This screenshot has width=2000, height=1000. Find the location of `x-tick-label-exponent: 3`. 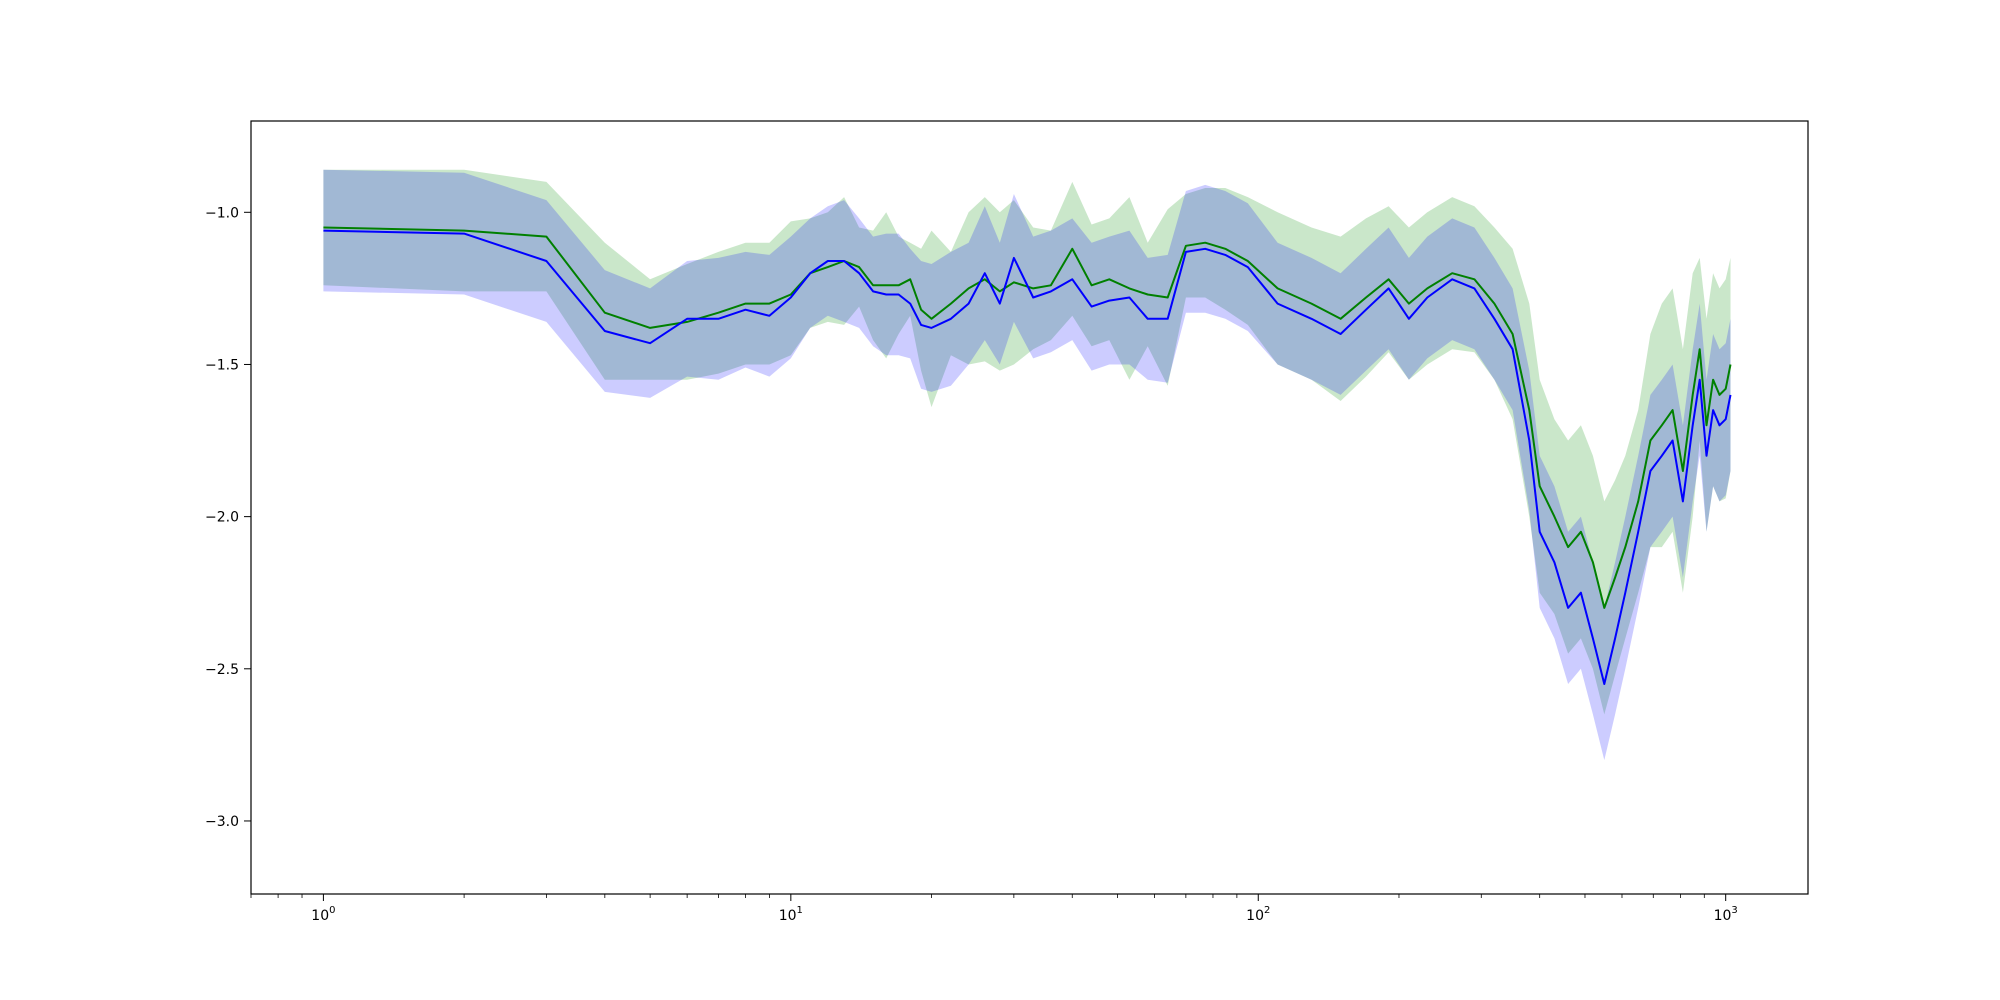

x-tick-label-exponent: 3 is located at coordinates (1734, 910).